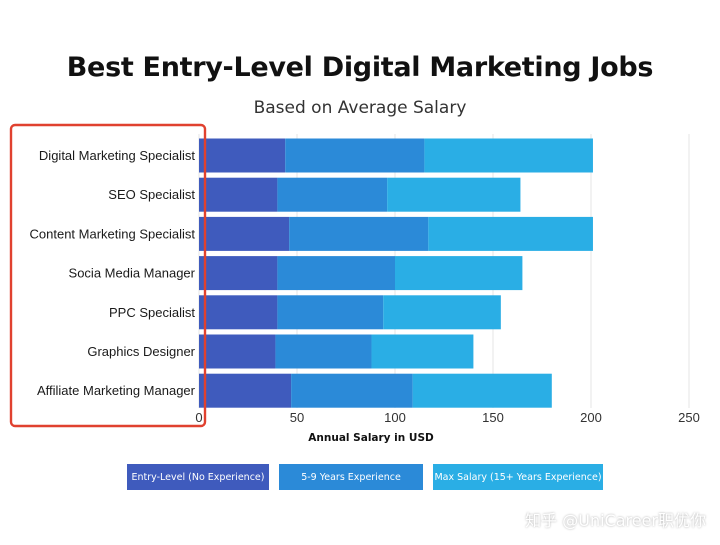 Image resolution: width=720 pixels, height=545 pixels. What do you see at coordinates (493, 417) in the screenshot?
I see `x-tick-label: 150` at bounding box center [493, 417].